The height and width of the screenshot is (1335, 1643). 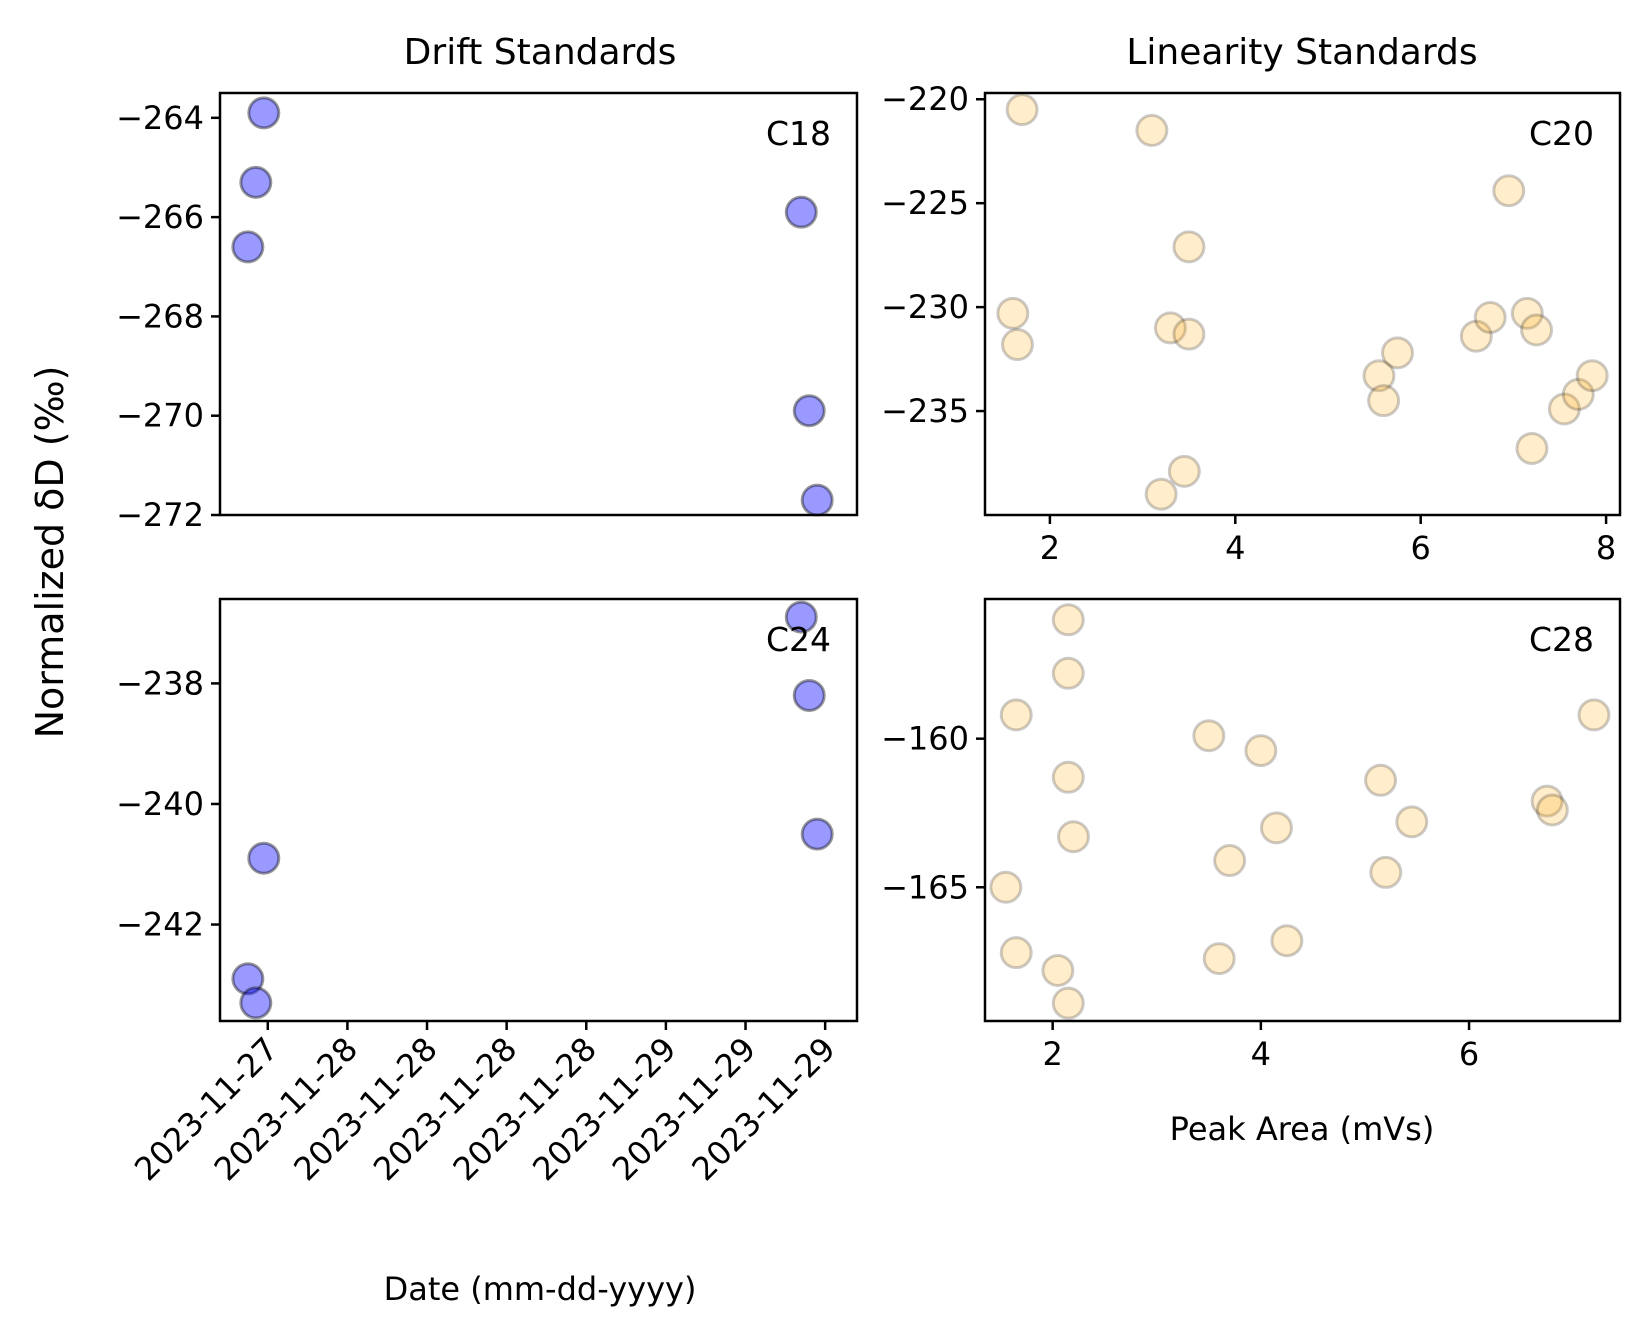 I want to click on title-linearity-standards: Linearity Standards, so click(x=1301, y=52).